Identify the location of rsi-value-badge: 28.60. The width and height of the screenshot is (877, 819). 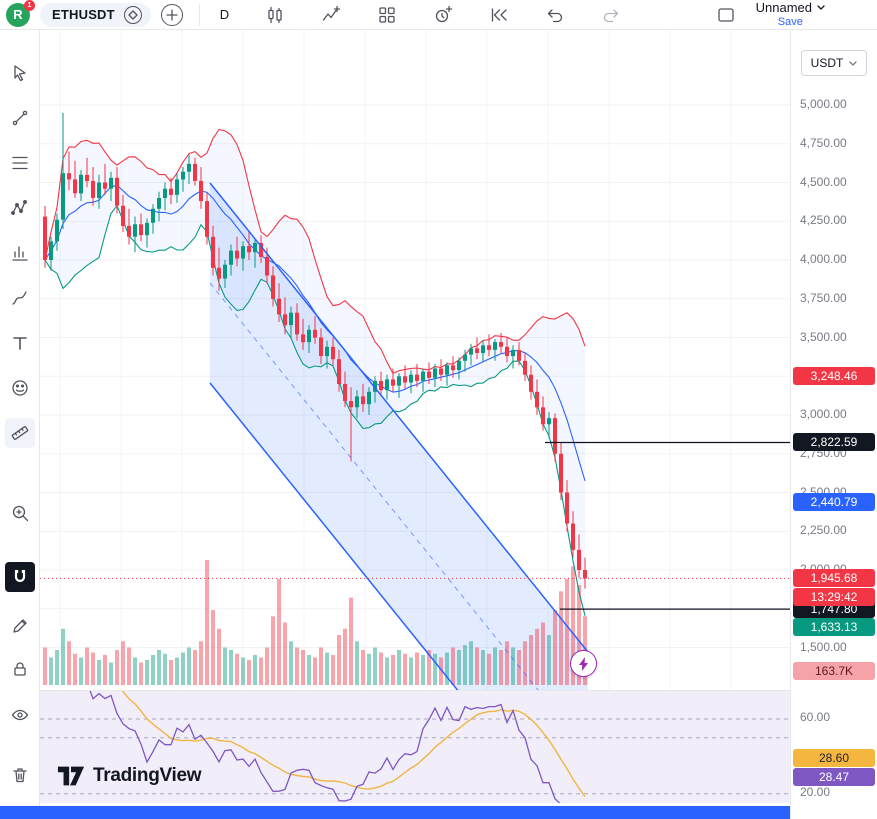
(834, 757).